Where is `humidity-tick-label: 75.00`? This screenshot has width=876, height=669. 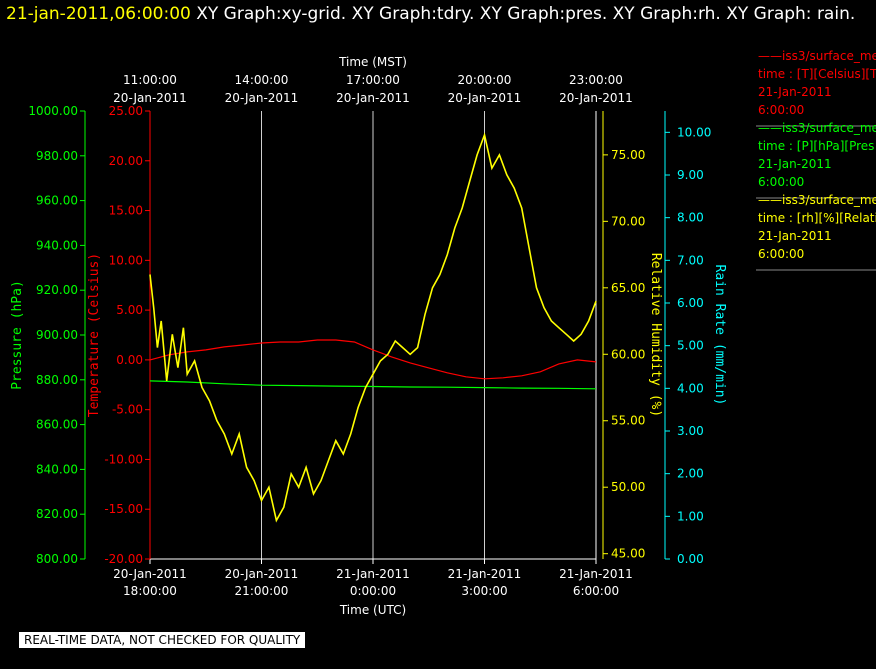
humidity-tick-label: 75.00 is located at coordinates (628, 155).